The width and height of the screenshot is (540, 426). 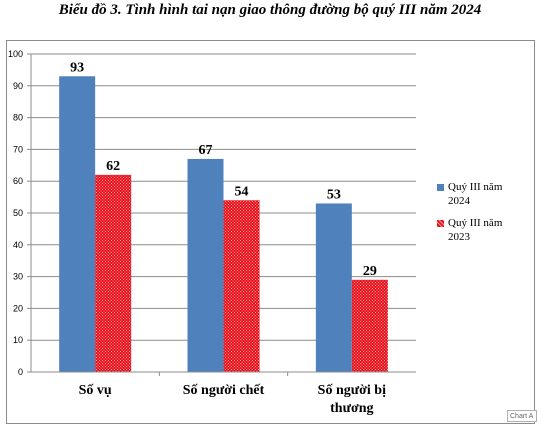 What do you see at coordinates (18, 245) in the screenshot?
I see `y-tick-label-40: 40` at bounding box center [18, 245].